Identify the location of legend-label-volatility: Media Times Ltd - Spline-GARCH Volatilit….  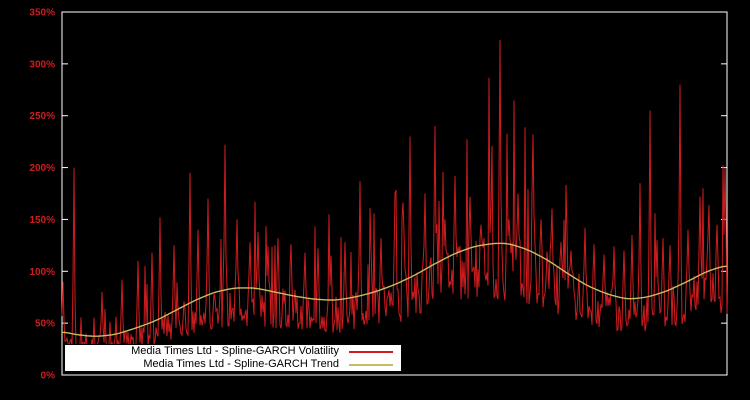
(235, 351).